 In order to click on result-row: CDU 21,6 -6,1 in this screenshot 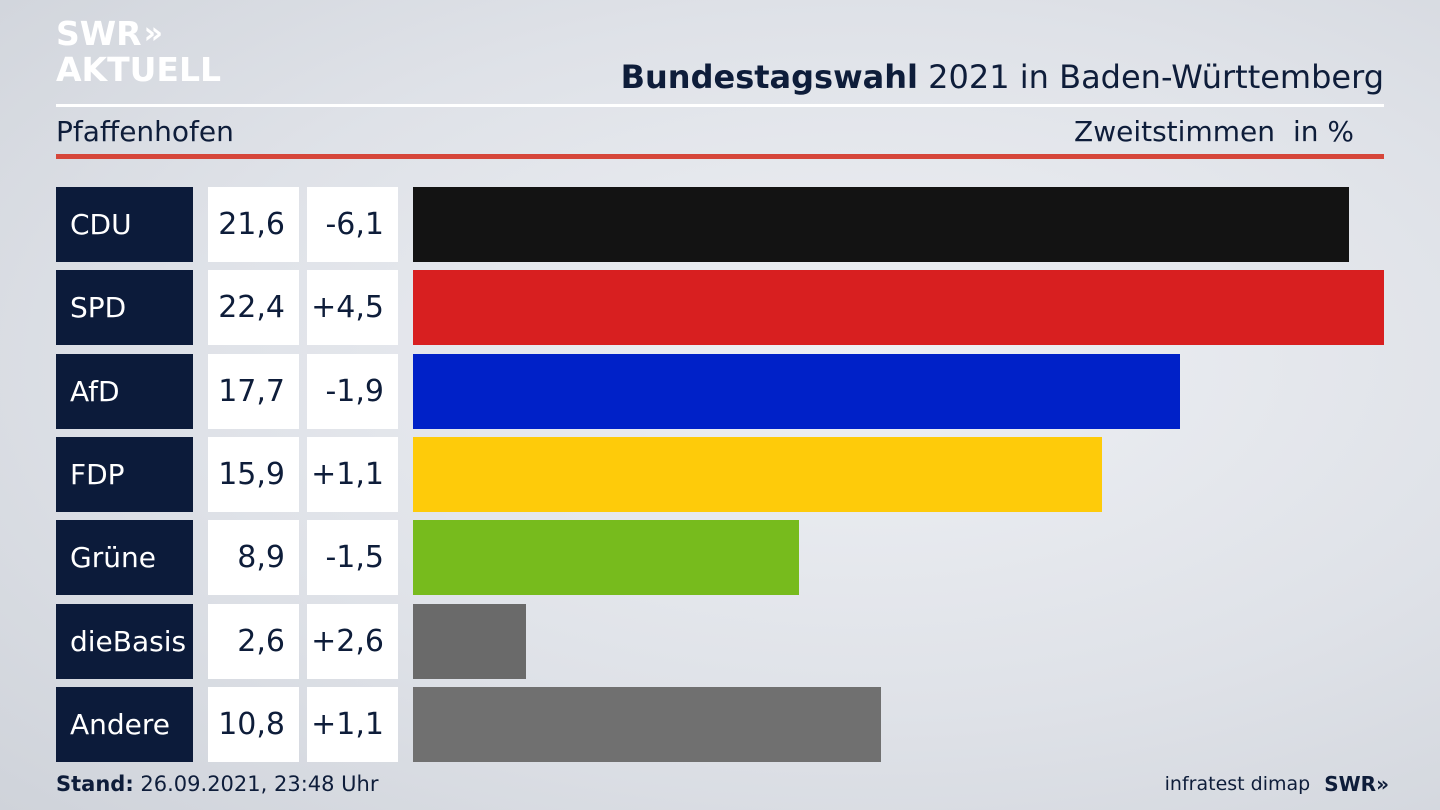, I will do `click(720, 224)`.